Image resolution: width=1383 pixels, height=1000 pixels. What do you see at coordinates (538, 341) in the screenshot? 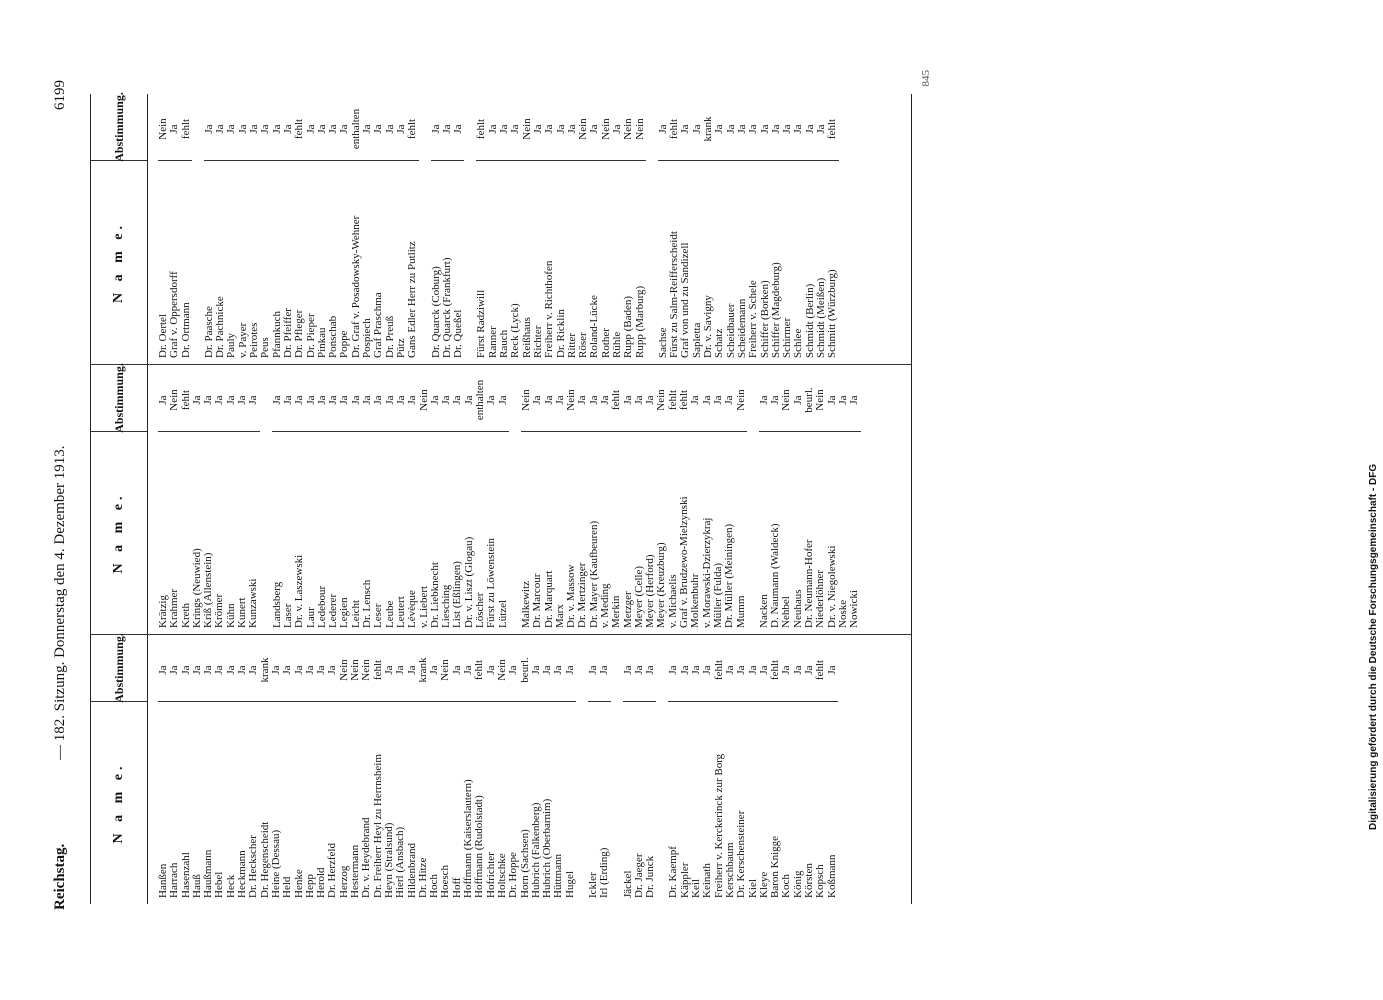
I see `member-name: Richter` at bounding box center [538, 341].